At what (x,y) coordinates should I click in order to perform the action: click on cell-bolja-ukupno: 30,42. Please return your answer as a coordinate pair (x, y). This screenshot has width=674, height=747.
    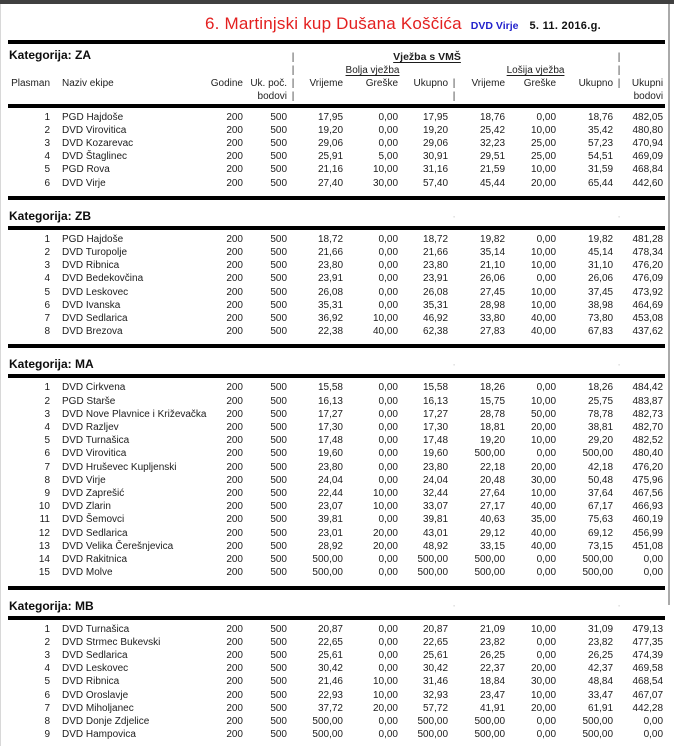
    Looking at the image, I should click on (425, 668).